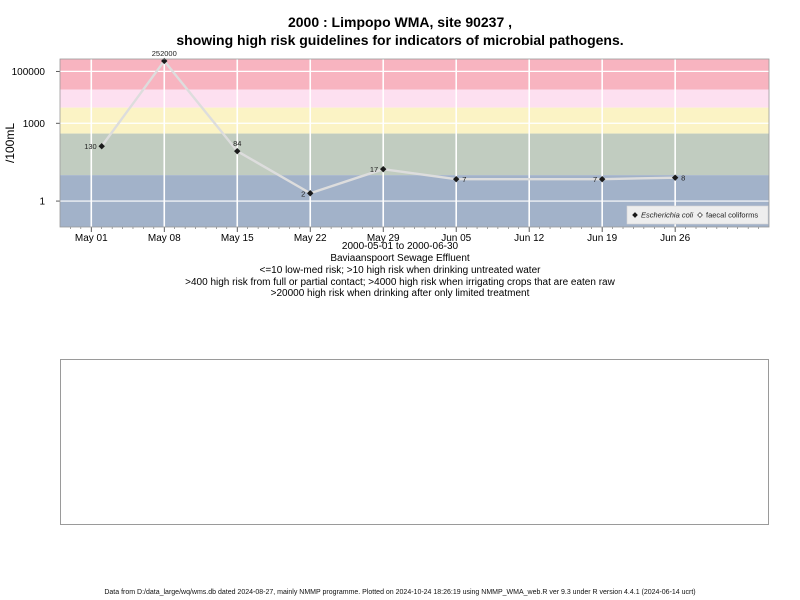 Image resolution: width=800 pixels, height=600 pixels. What do you see at coordinates (90, 146) in the screenshot?
I see `data-label: 130` at bounding box center [90, 146].